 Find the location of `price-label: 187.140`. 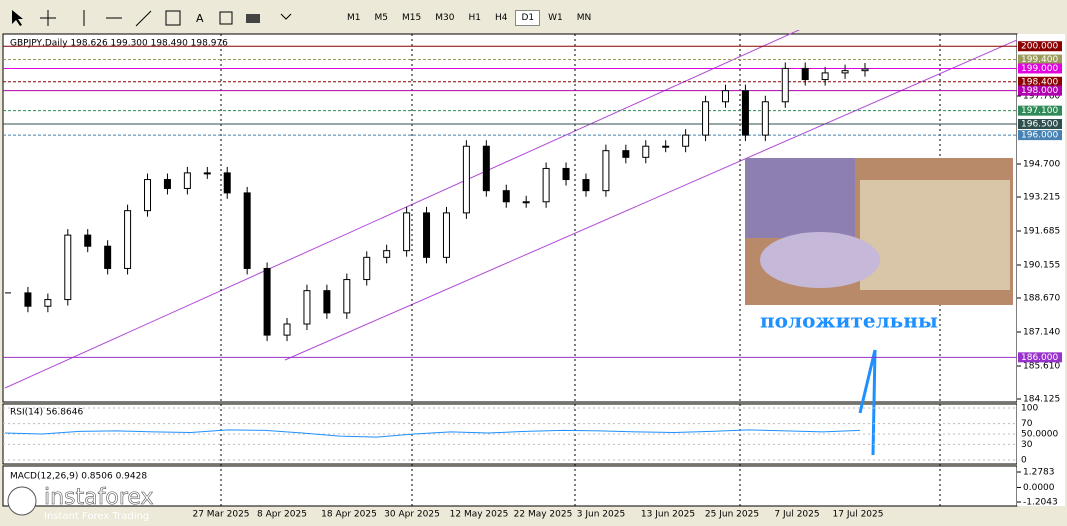

price-label: 187.140 is located at coordinates (1041, 333).